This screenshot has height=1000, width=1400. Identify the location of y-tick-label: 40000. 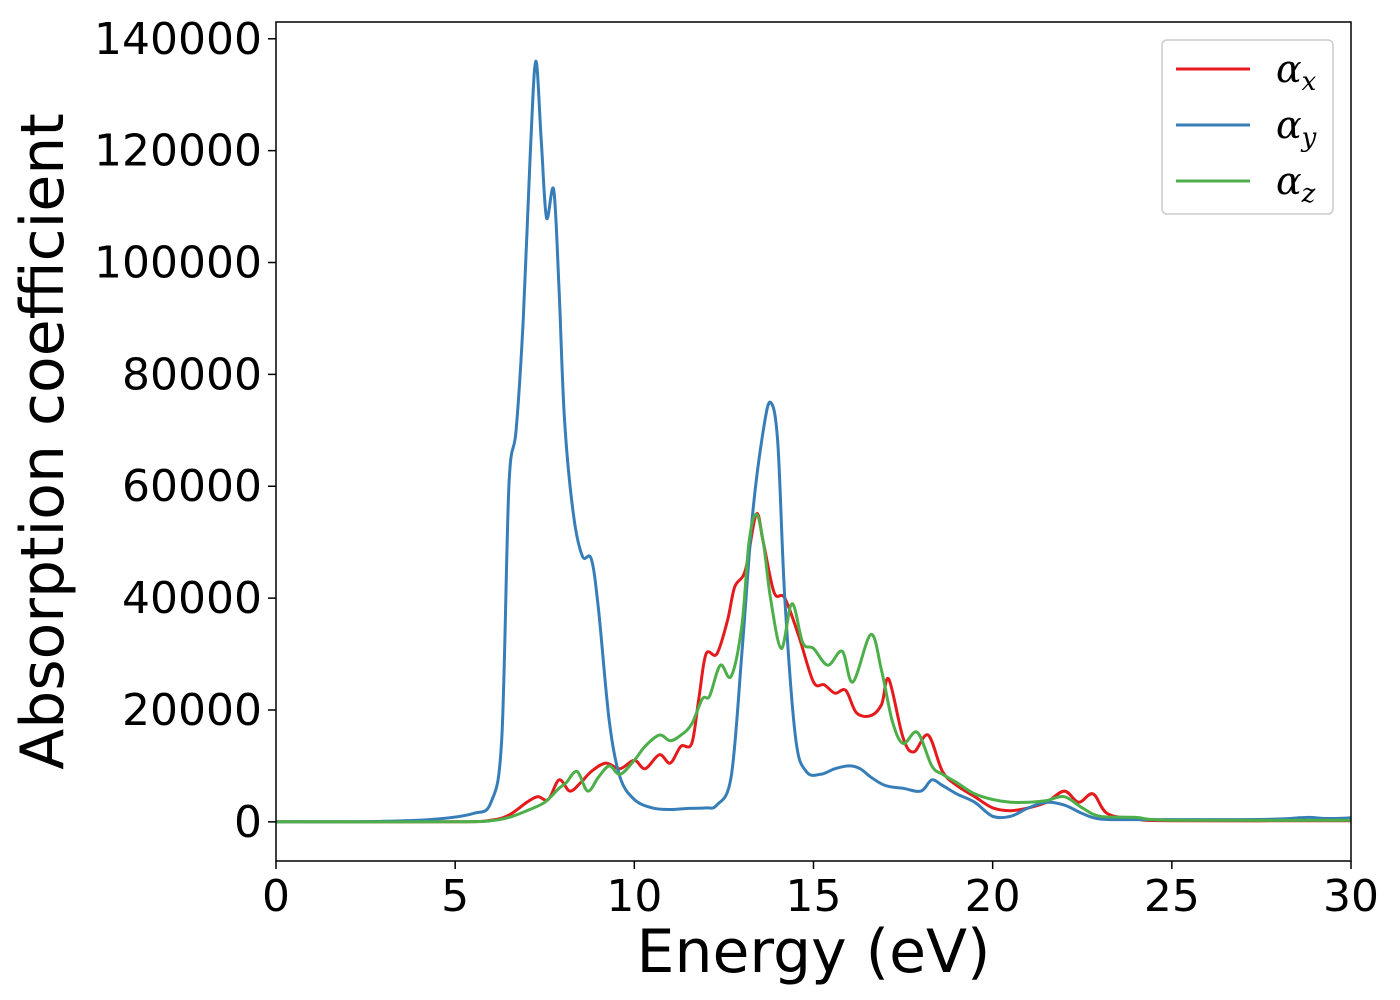
(192, 598).